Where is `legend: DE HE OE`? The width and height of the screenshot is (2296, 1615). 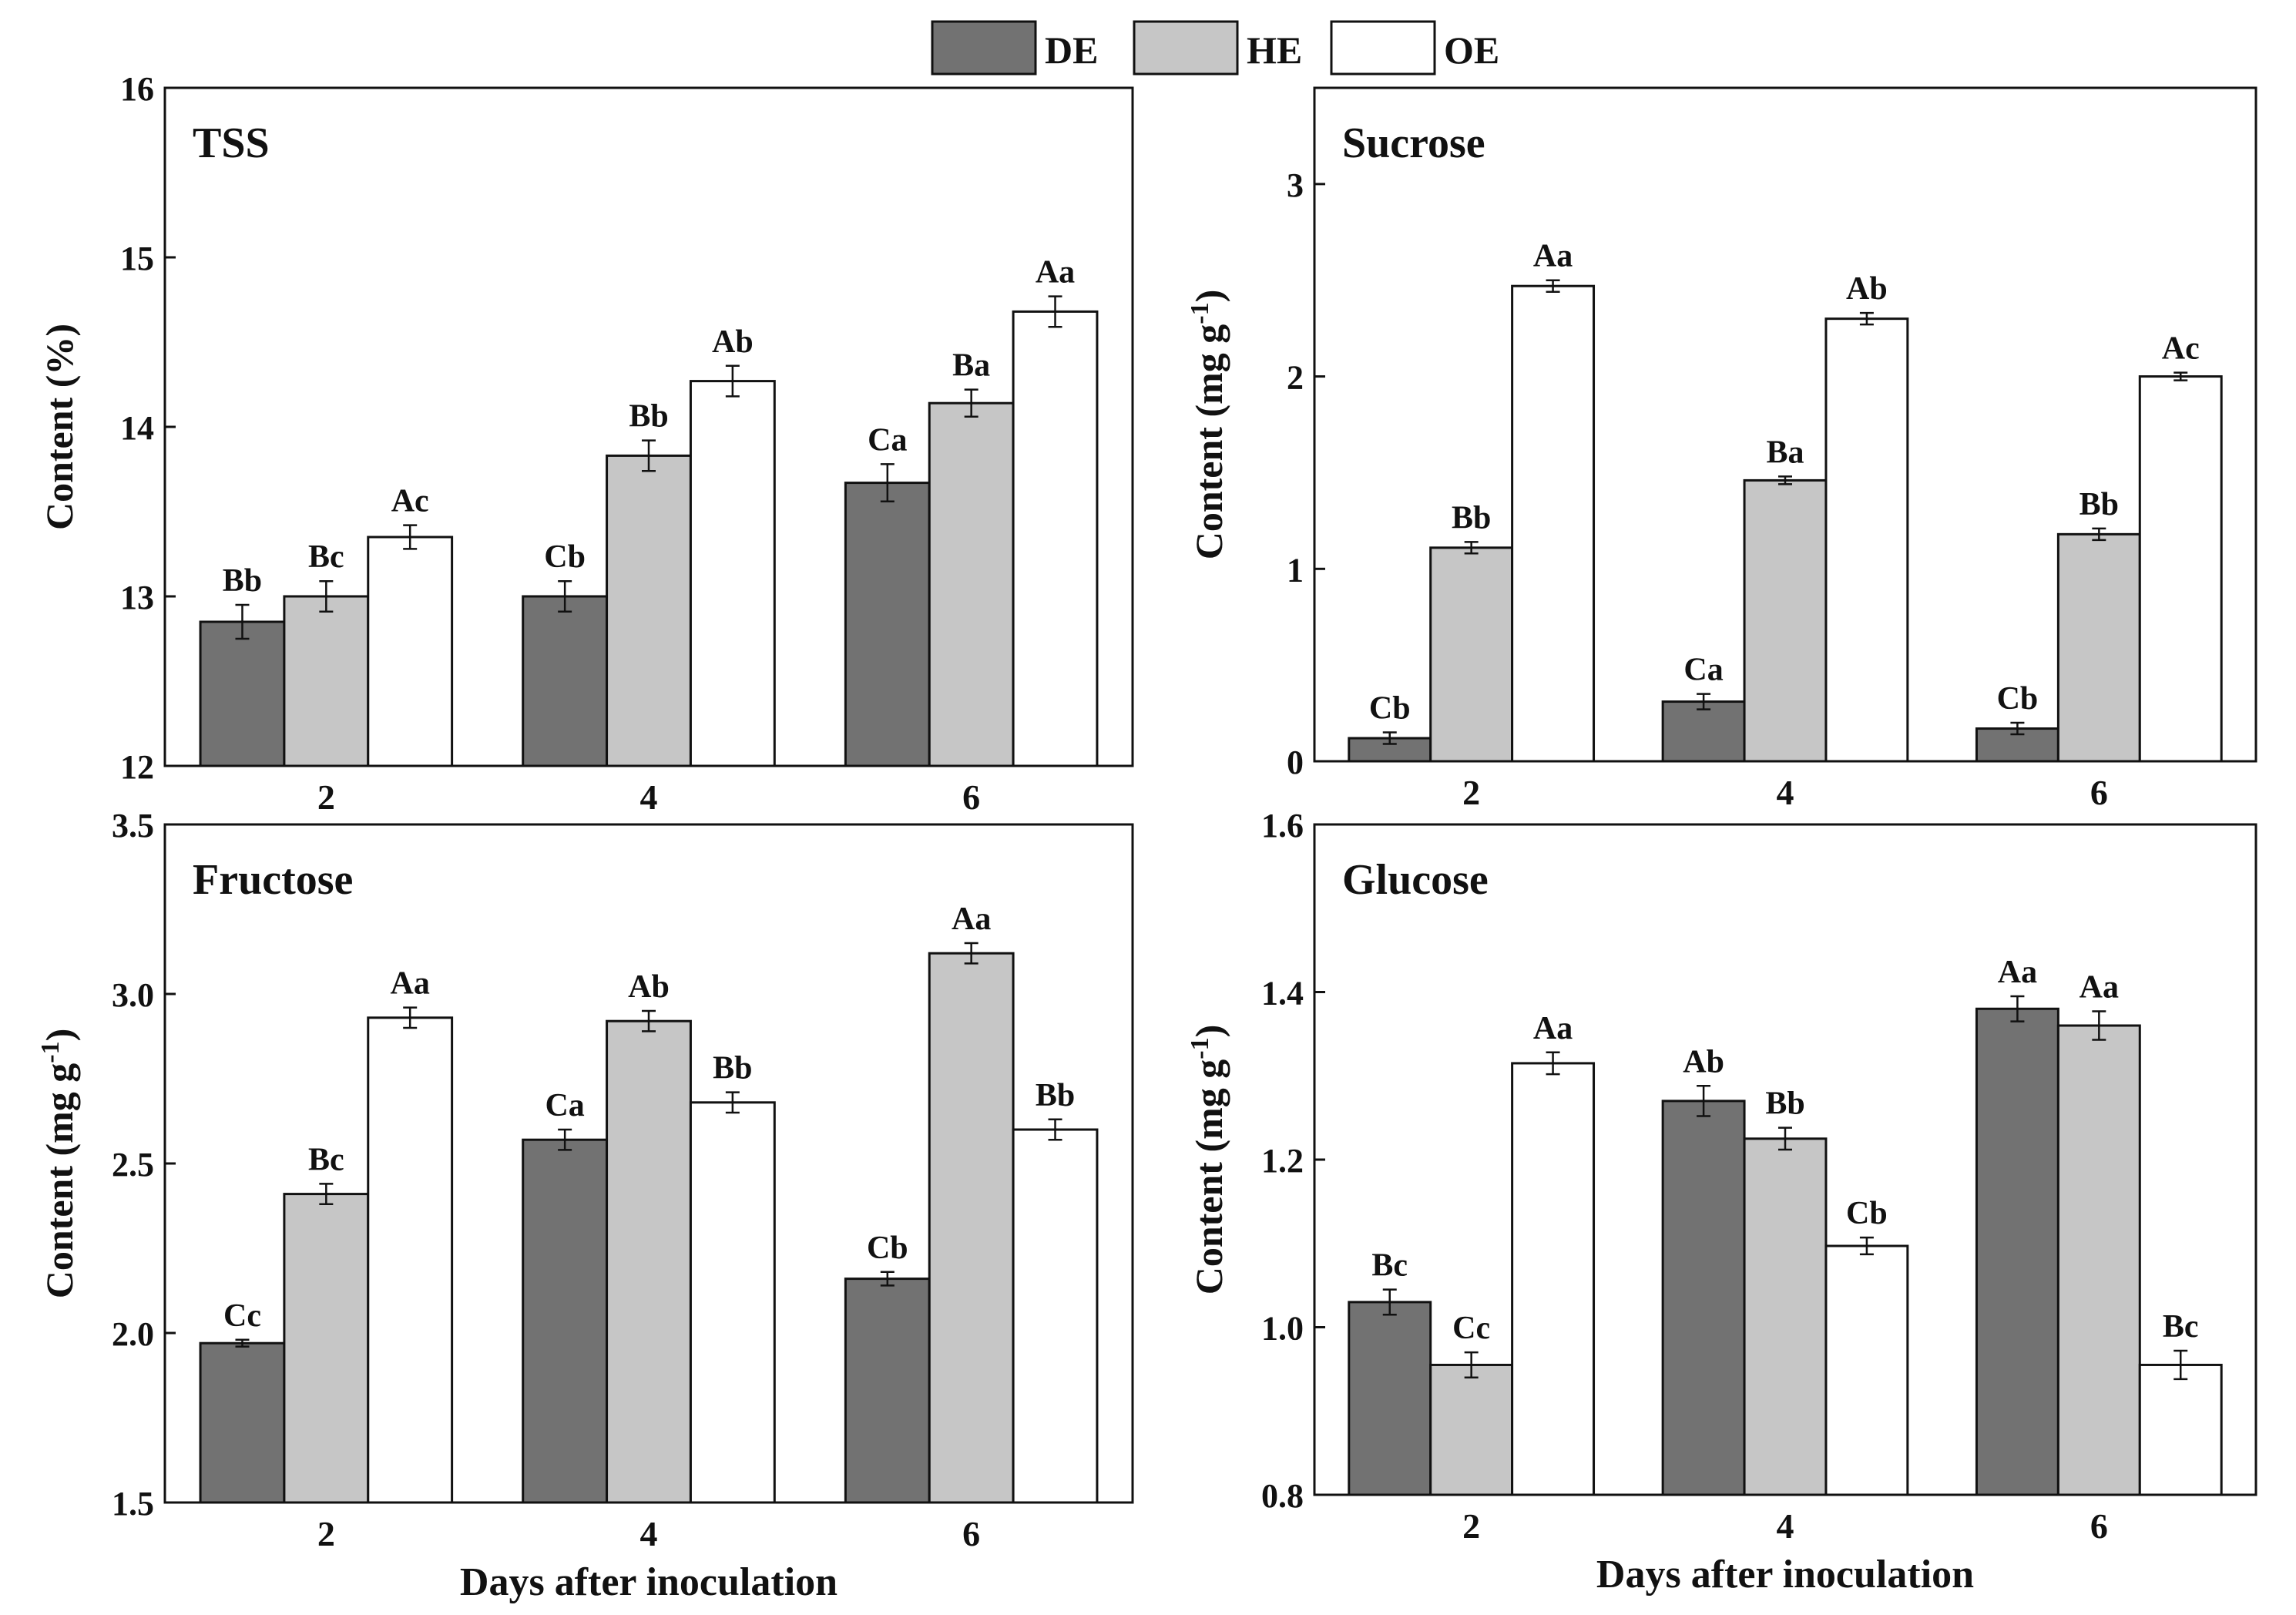 legend: DE HE OE is located at coordinates (1215, 48).